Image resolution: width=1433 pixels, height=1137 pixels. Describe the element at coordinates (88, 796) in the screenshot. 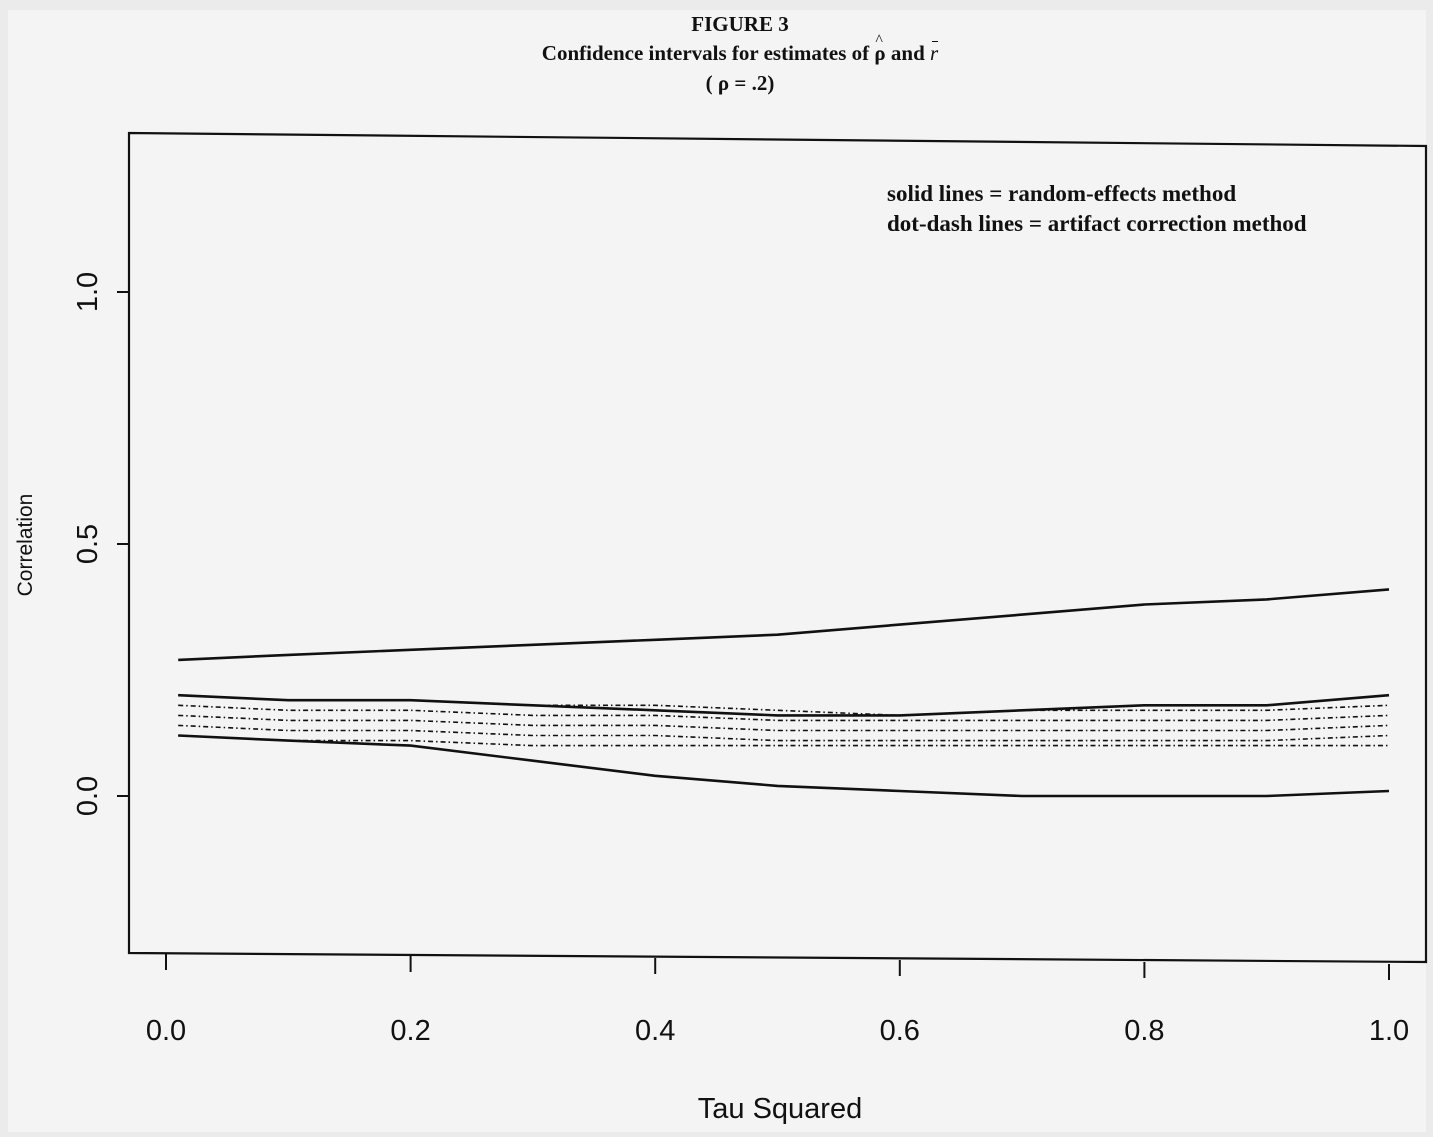

I see `y-tick-label-0: 0.0` at that location.